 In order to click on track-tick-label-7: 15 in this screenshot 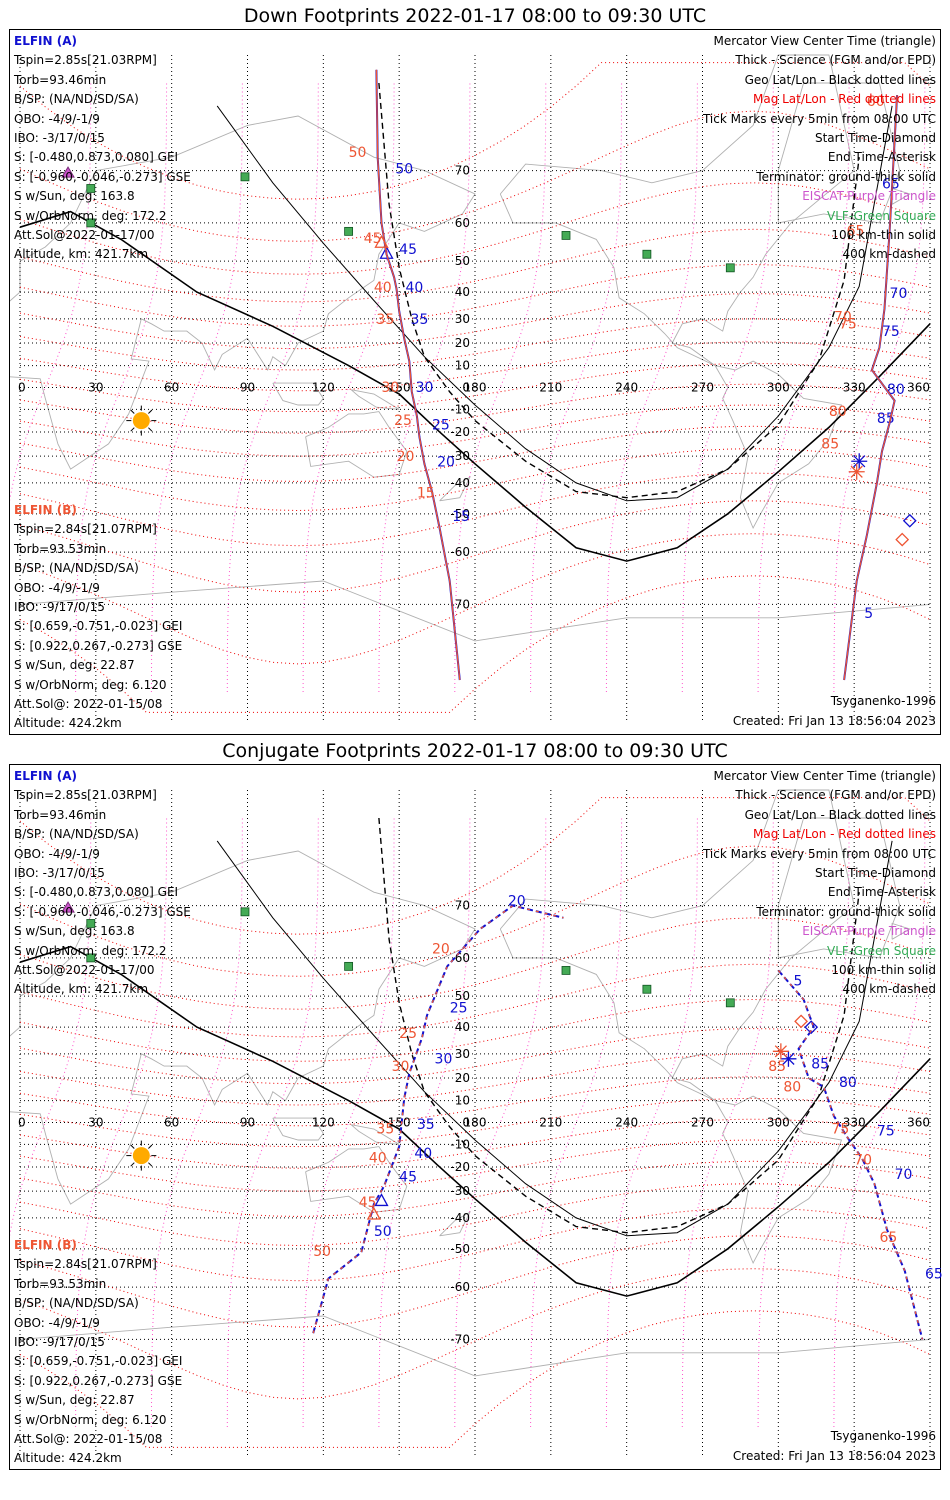, I will do `click(426, 494)`.